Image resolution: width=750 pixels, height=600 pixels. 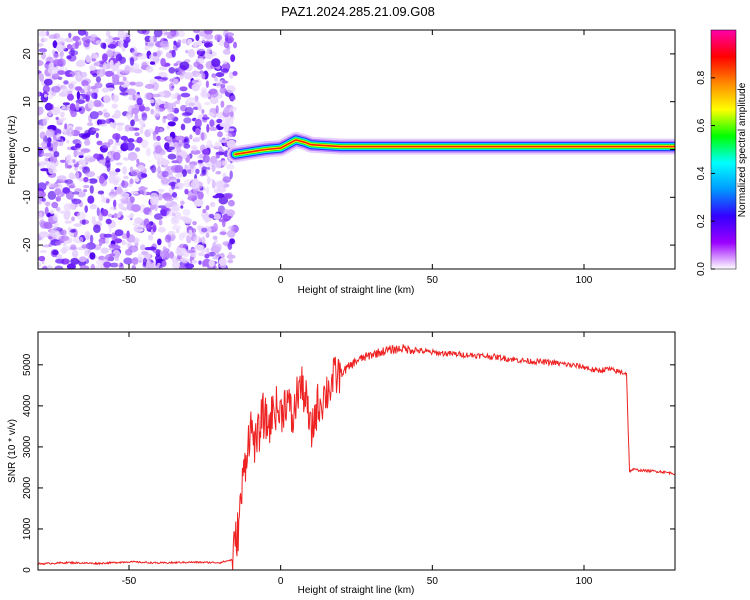 I want to click on x-tick-label: -50, so click(x=129, y=581).